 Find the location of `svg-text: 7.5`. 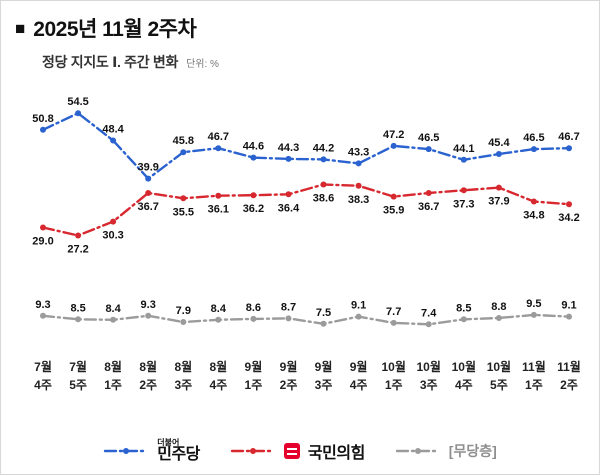

svg-text: 7.5 is located at coordinates (323, 313).